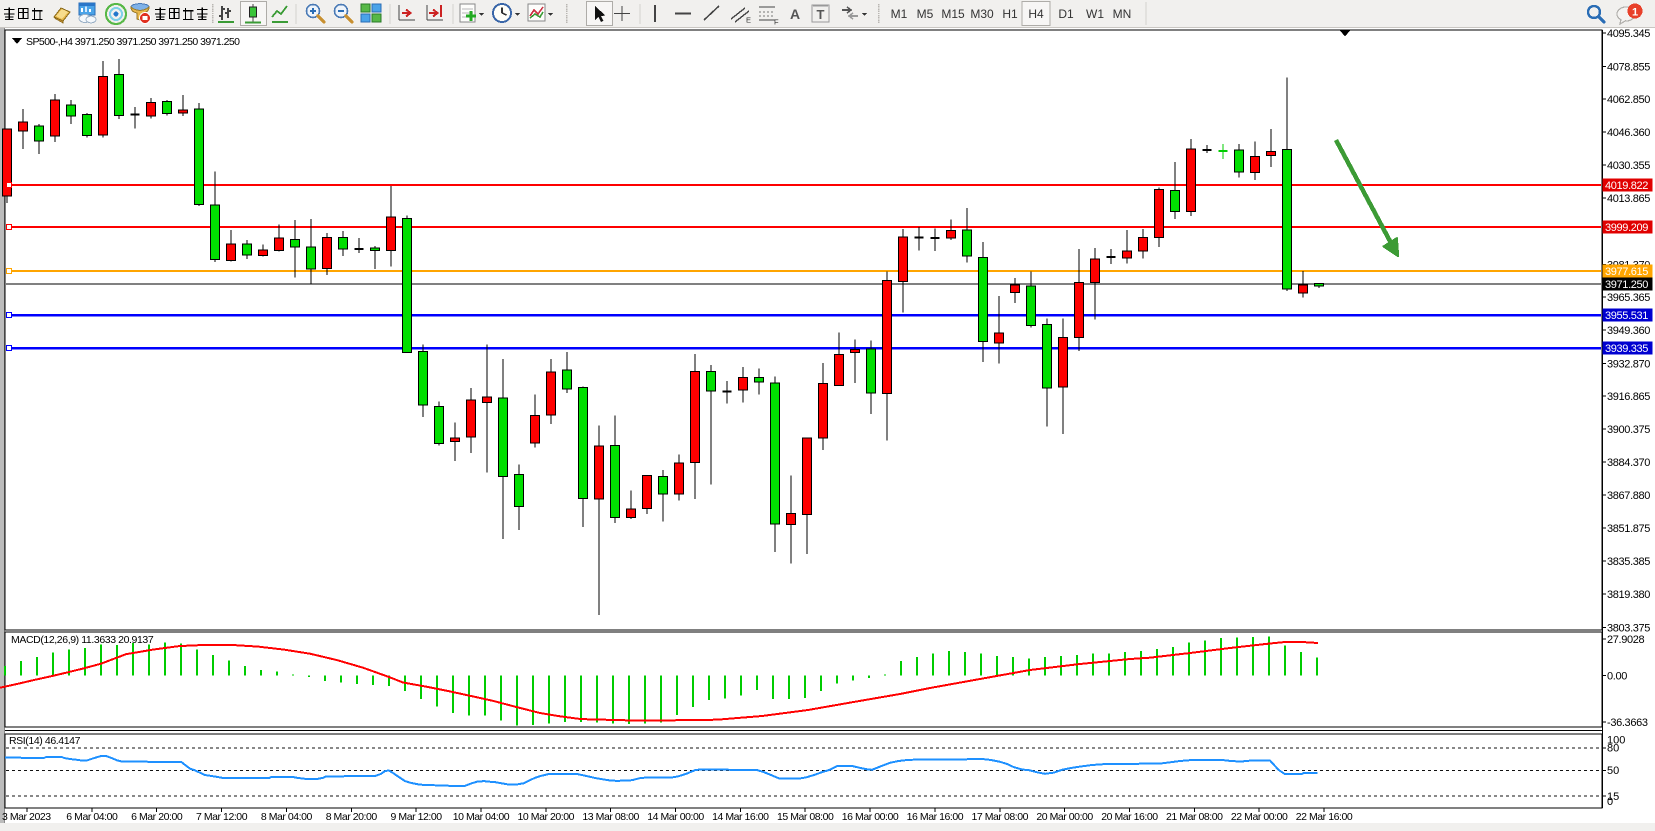 This screenshot has height=831, width=1655. I want to click on svg-text: 15 Mar 08:00, so click(805, 817).